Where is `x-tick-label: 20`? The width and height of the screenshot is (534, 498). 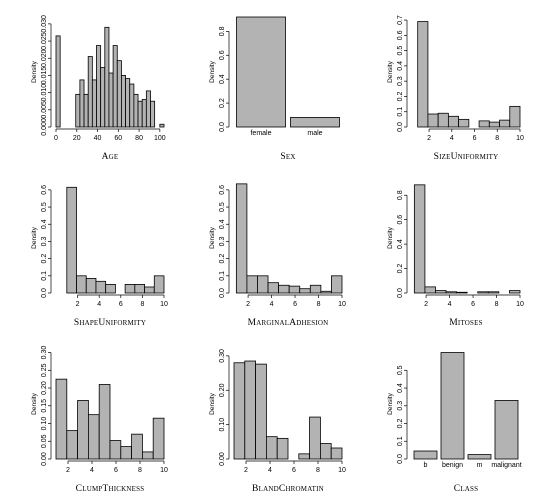
x-tick-label: 20 is located at coordinates (77, 138).